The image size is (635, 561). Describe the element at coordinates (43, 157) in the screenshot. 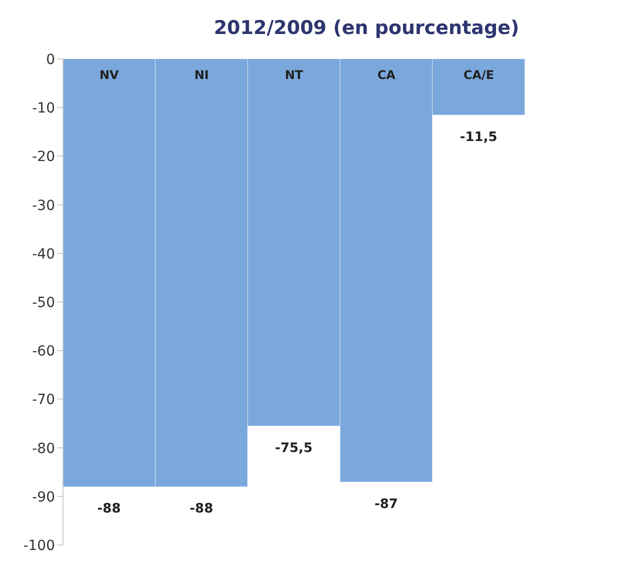

I see `y-tick-label: -20` at that location.